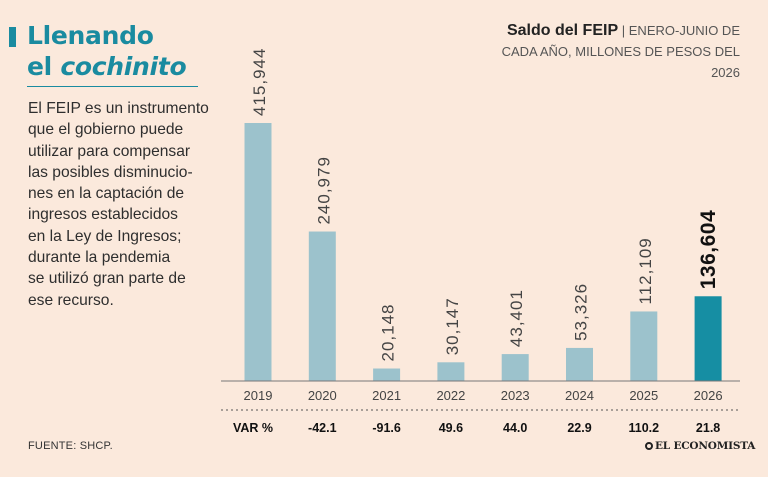 The height and width of the screenshot is (477, 768). I want to click on description-line: en la Ley de Ingresos;, so click(105, 236).